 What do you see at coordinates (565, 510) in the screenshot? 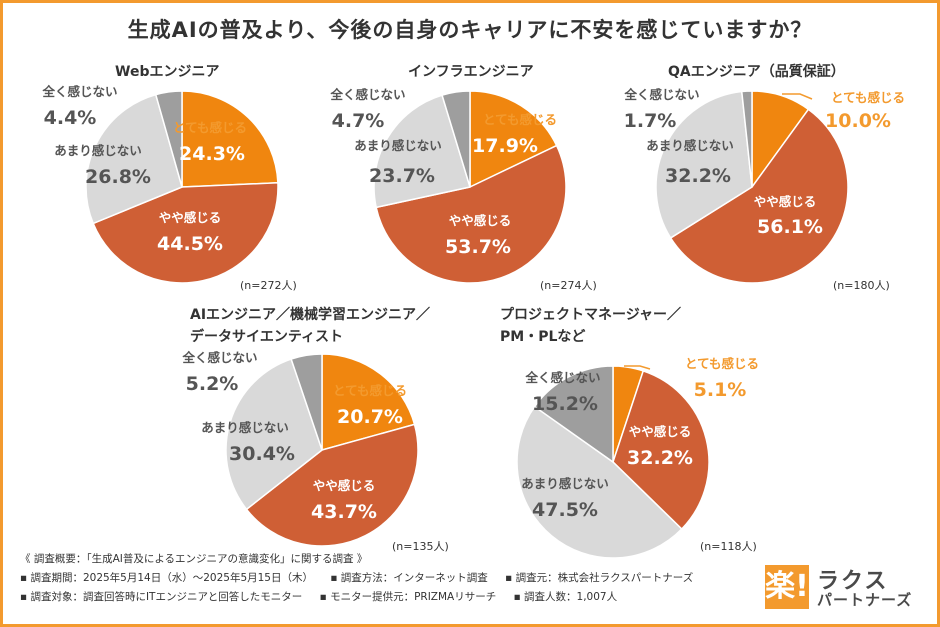
I see `slice-value-not-much: 47.5%` at bounding box center [565, 510].